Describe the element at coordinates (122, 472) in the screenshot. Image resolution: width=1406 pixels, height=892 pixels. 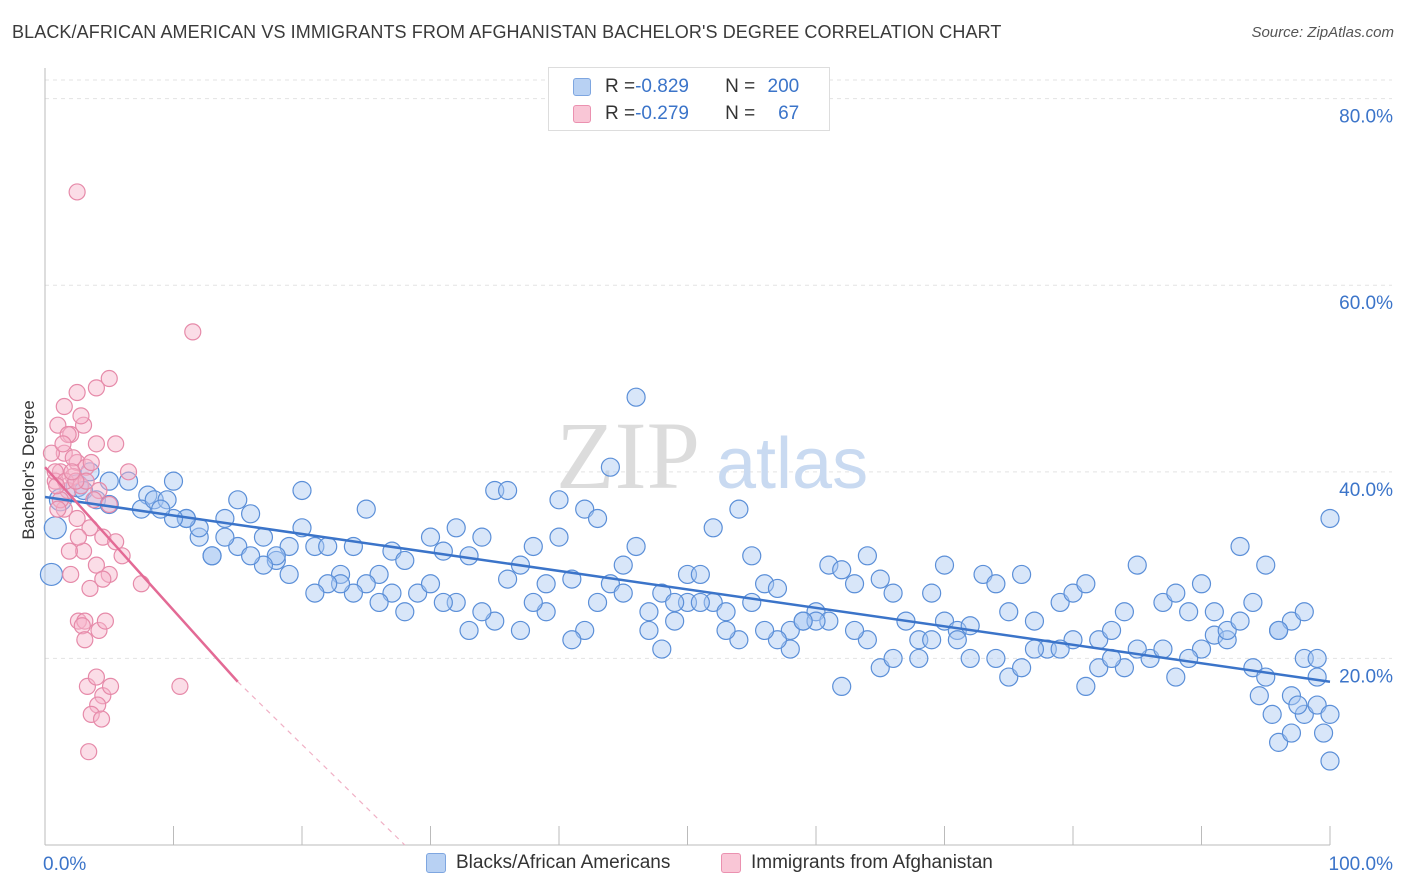
I see `series-afghanistan-points` at that location.